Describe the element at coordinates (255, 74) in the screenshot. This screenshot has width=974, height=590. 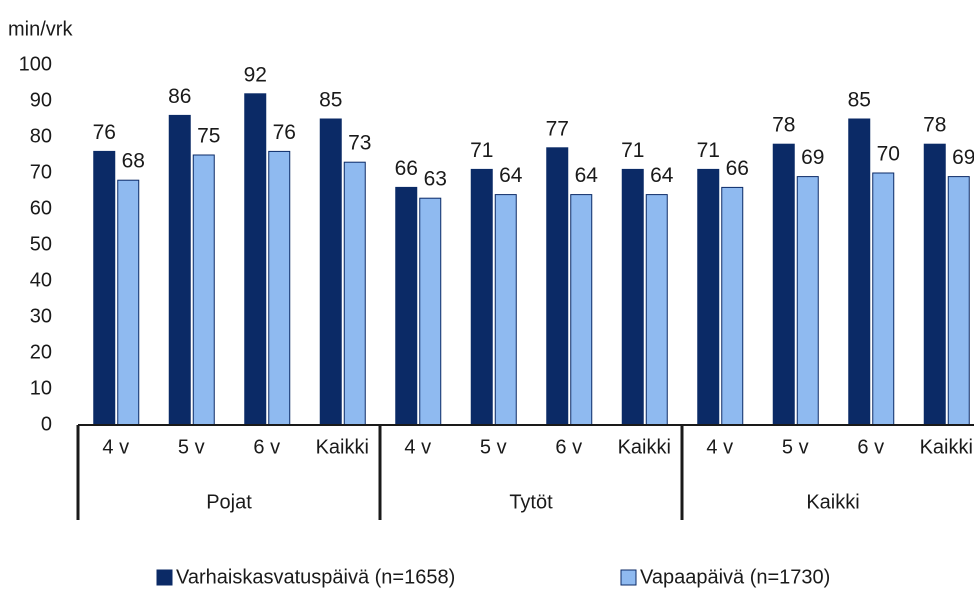
I see `value-label: 92` at that location.